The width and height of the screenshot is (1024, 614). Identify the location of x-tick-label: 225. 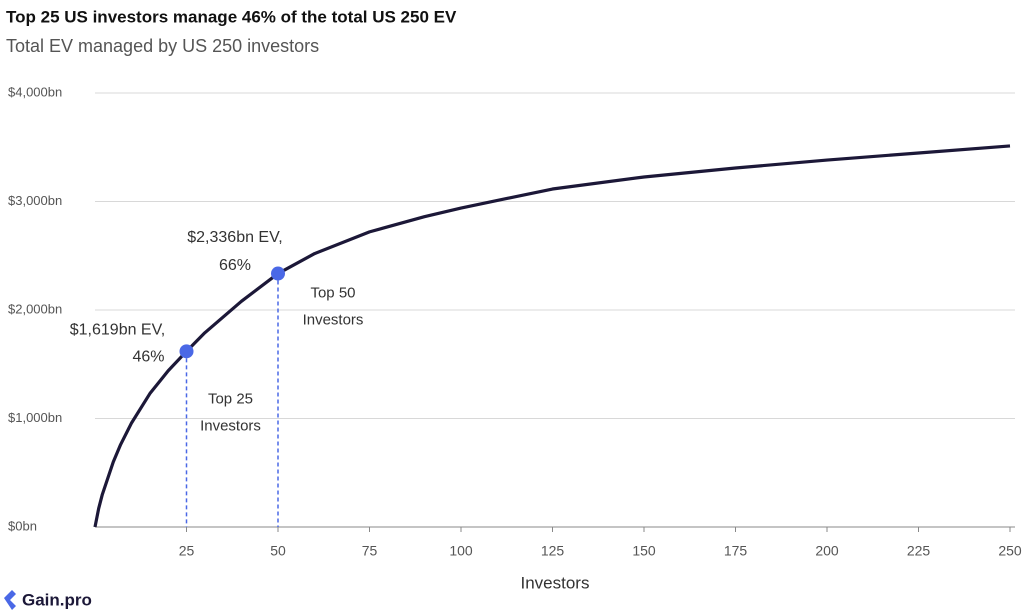
(919, 551).